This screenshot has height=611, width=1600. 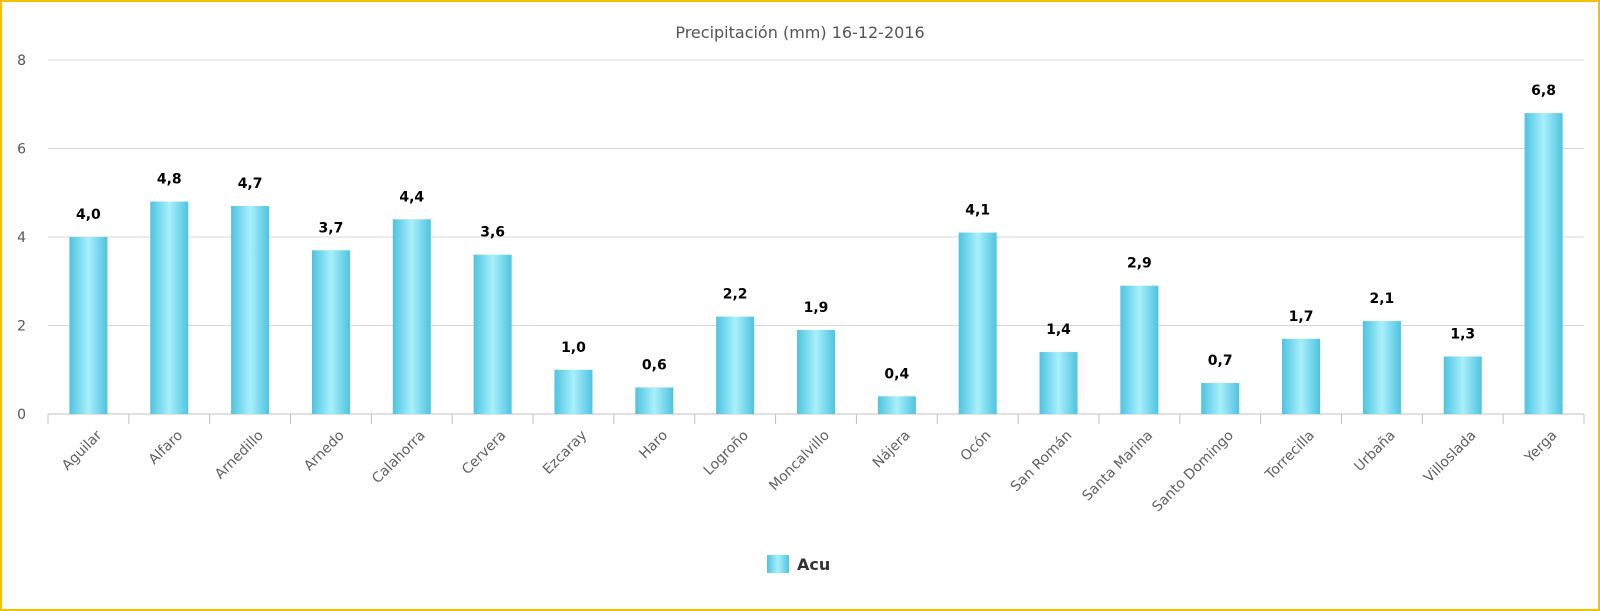 I want to click on data-label: 4,0, so click(x=88, y=215).